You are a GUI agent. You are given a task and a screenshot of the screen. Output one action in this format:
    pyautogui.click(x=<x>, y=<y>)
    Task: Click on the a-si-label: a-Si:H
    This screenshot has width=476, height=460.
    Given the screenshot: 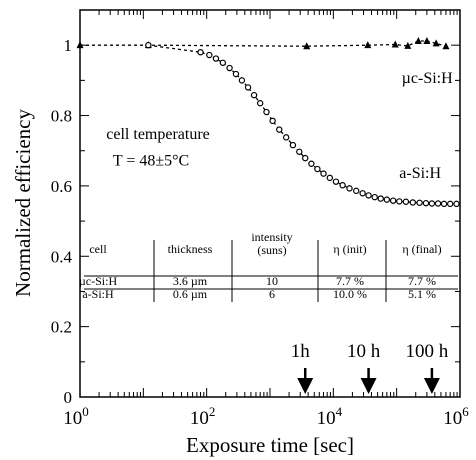 What is the action you would take?
    pyautogui.click(x=420, y=173)
    